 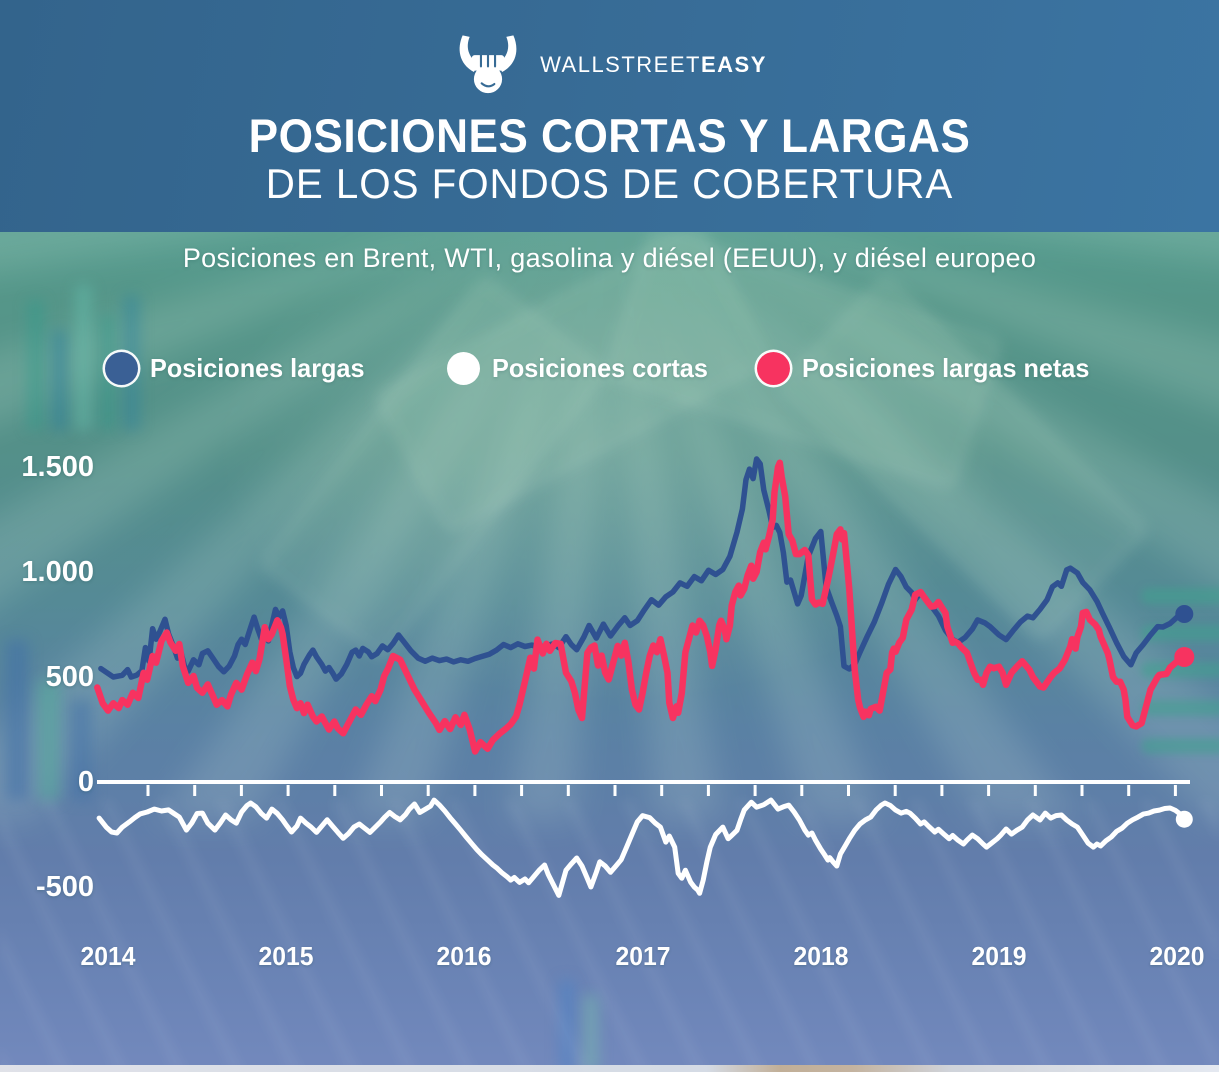 I want to click on y-axis-label: 1.500, so click(x=57, y=467).